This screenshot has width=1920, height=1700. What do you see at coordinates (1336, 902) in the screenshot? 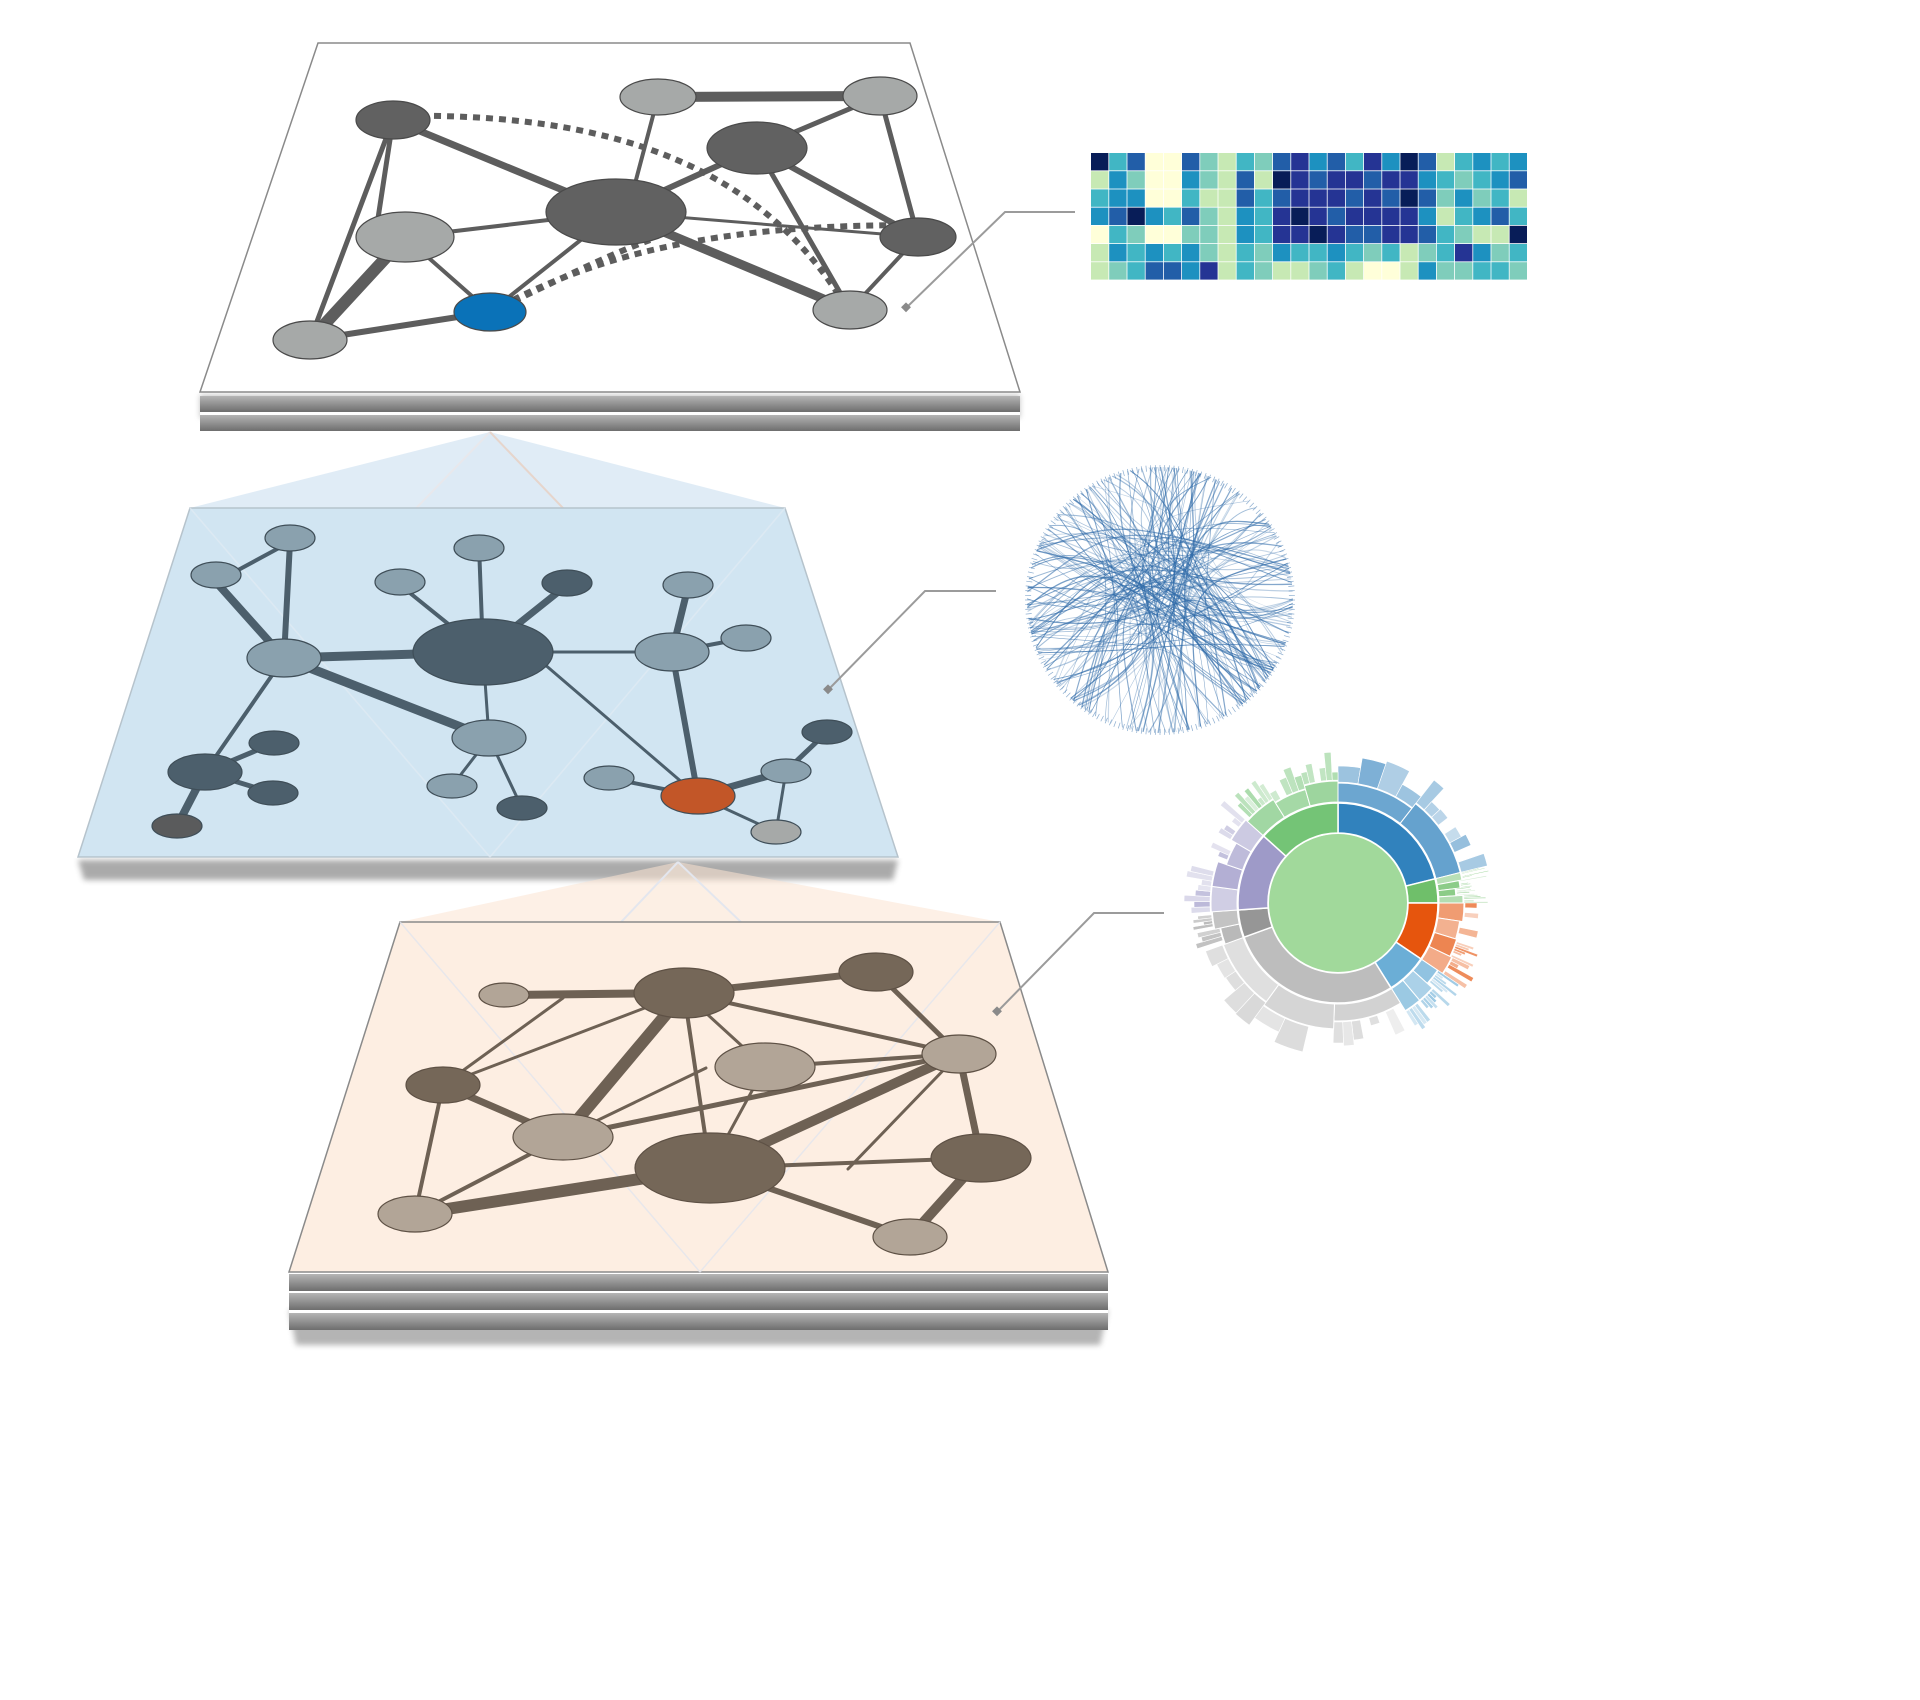
I see `sunburst-view` at bounding box center [1336, 902].